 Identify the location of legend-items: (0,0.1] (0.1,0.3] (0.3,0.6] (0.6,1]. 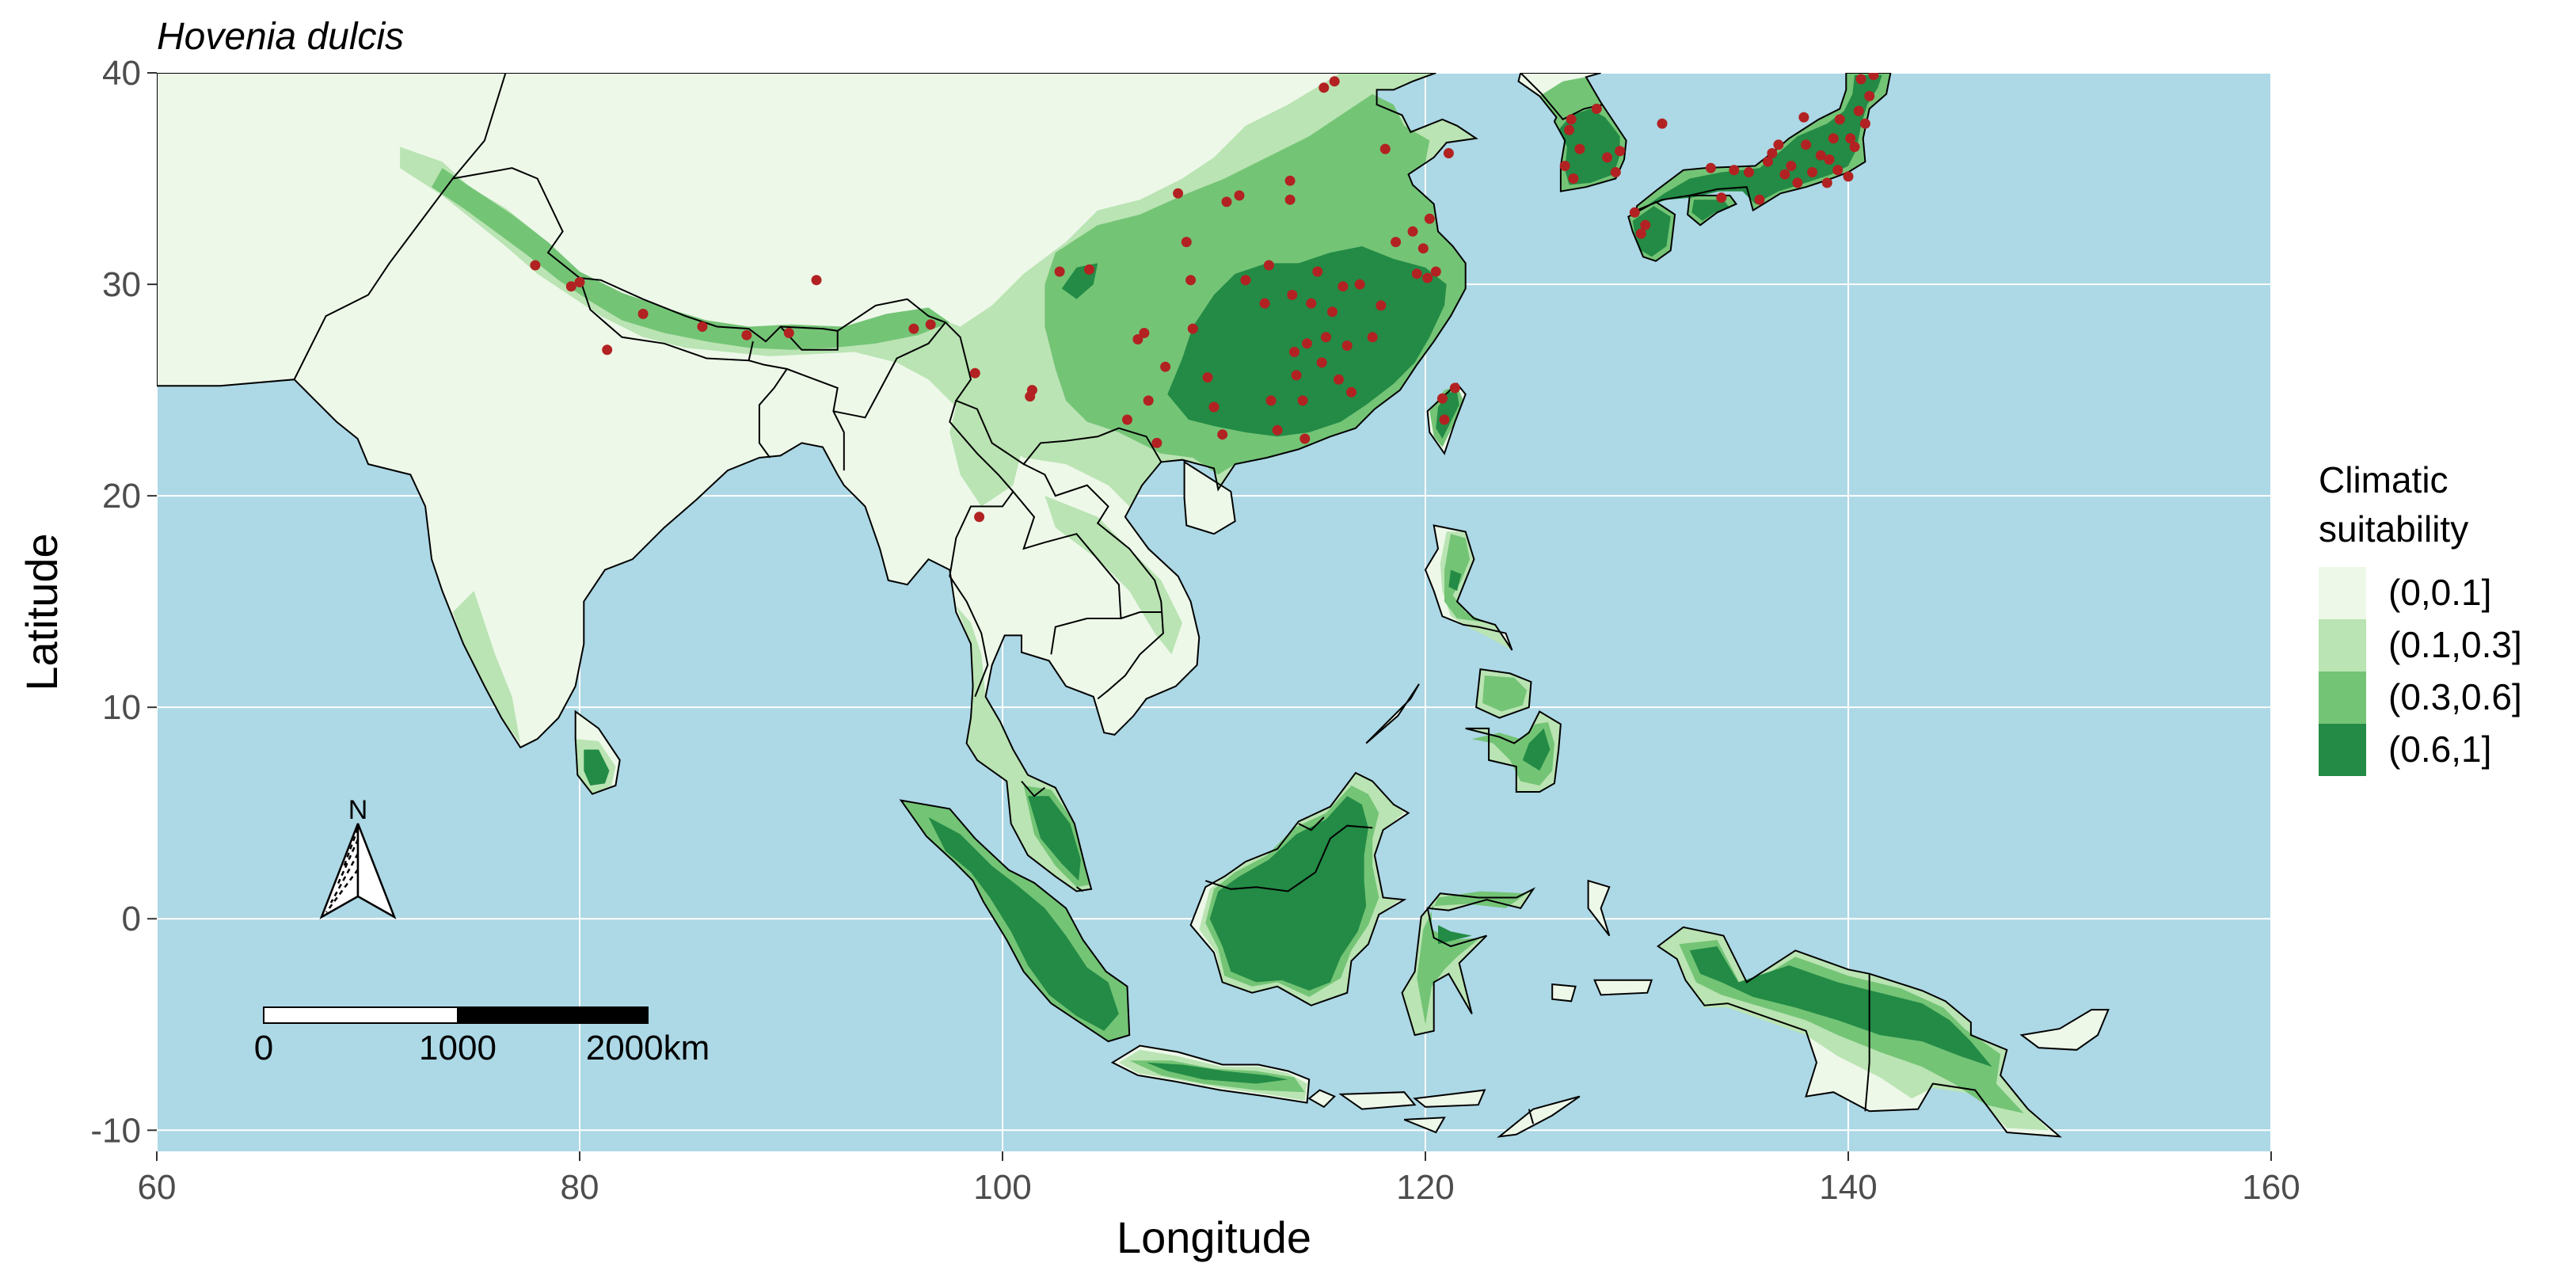
(2420, 671).